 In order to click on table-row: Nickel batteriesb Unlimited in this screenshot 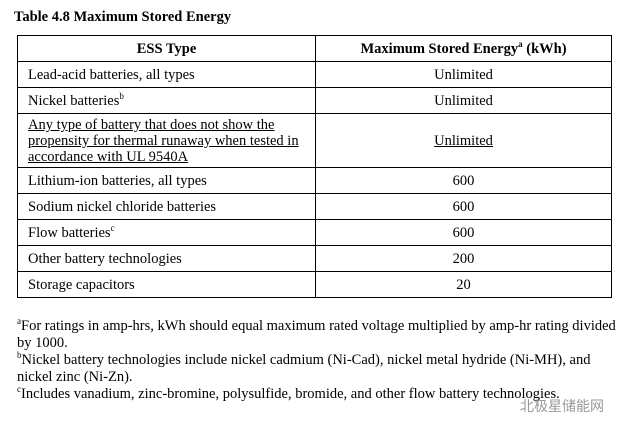, I will do `click(314, 100)`.